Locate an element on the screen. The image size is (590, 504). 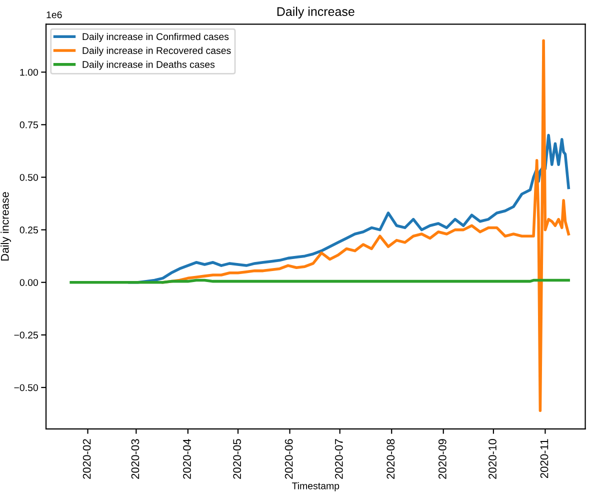
x-tick-label: 2020-11 is located at coordinates (544, 458).